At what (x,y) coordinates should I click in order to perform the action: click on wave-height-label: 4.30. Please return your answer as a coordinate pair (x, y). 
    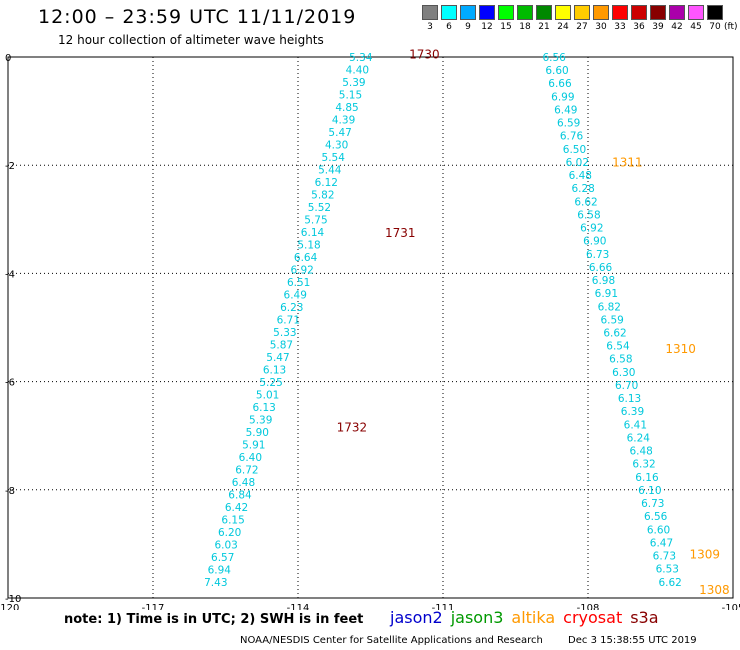
    Looking at the image, I should click on (336, 145).